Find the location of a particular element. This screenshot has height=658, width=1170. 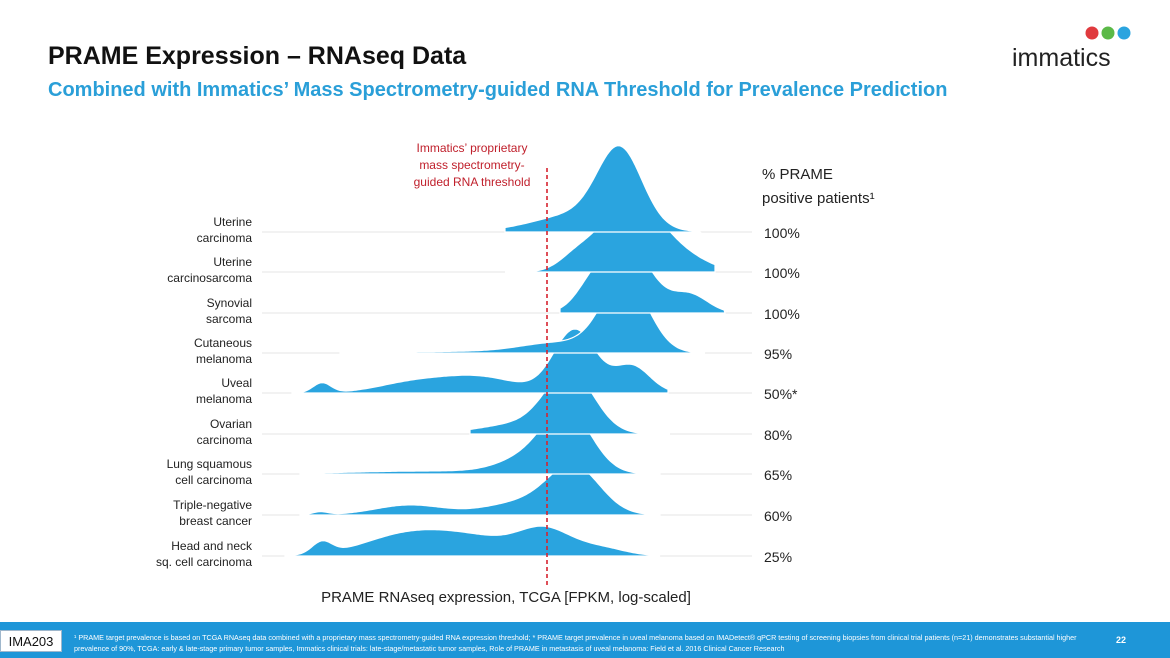

row-label: breast cancer is located at coordinates (215, 521).